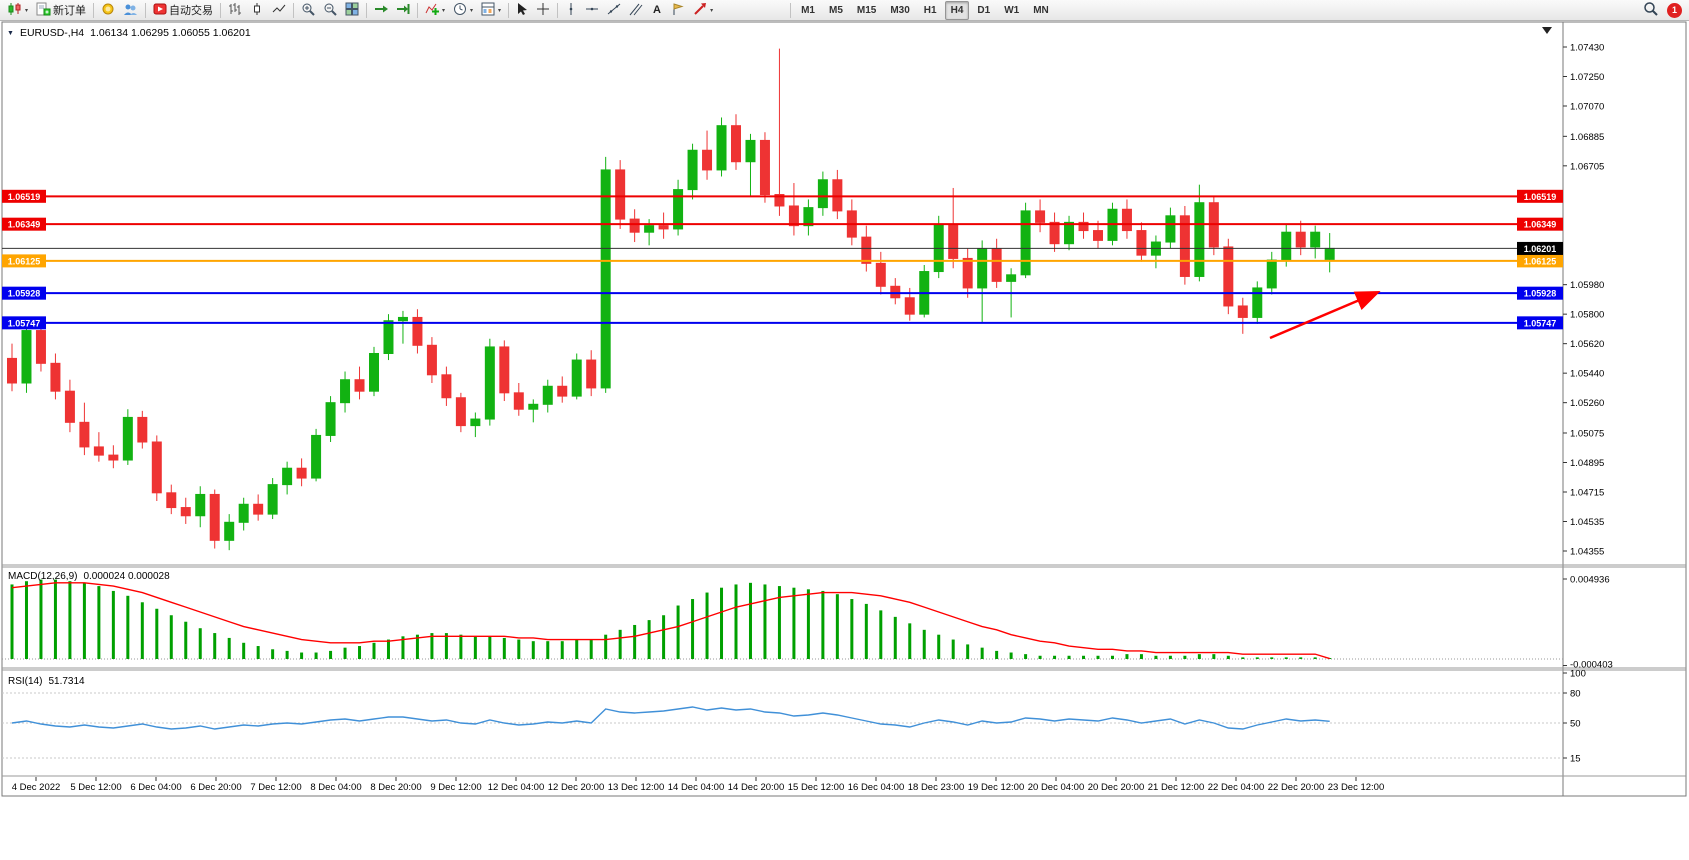 Image resolution: width=1689 pixels, height=860 pixels. I want to click on rsi-level-label: 100, so click(1578, 674).